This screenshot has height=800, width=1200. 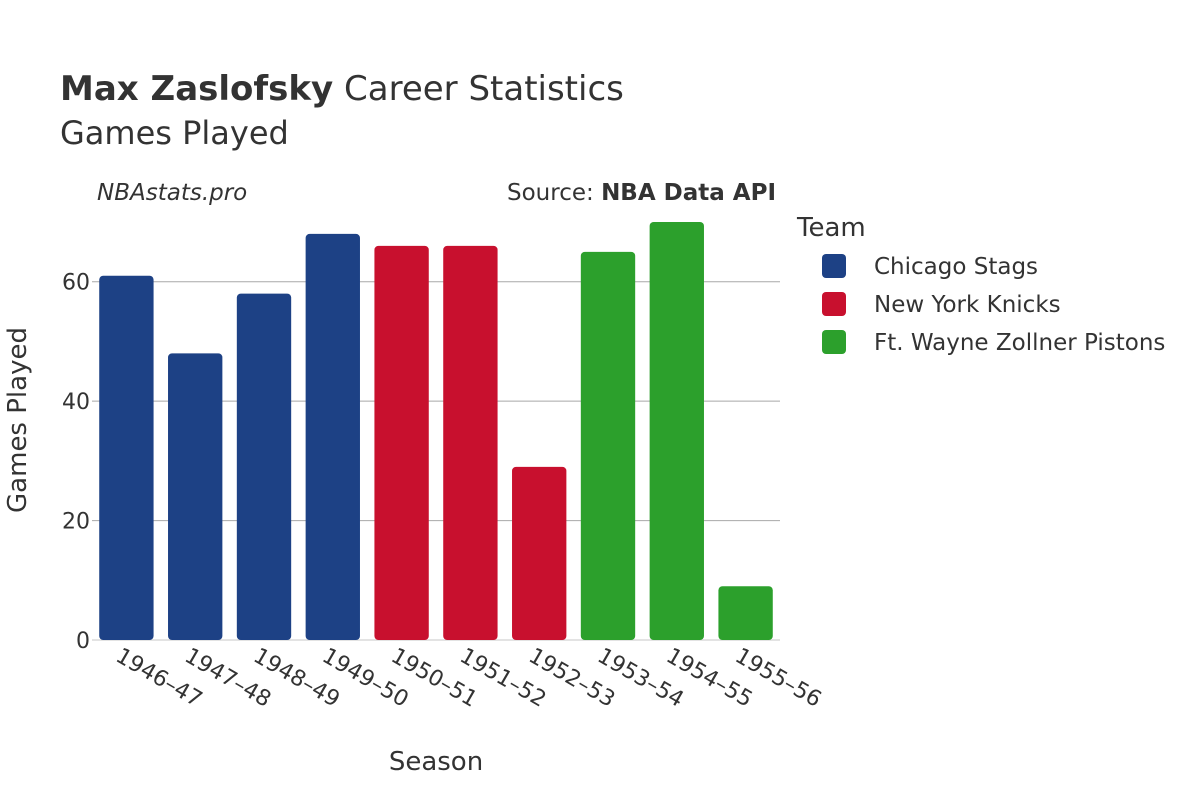 What do you see at coordinates (967, 305) in the screenshot?
I see `legend-label: New York Knicks` at bounding box center [967, 305].